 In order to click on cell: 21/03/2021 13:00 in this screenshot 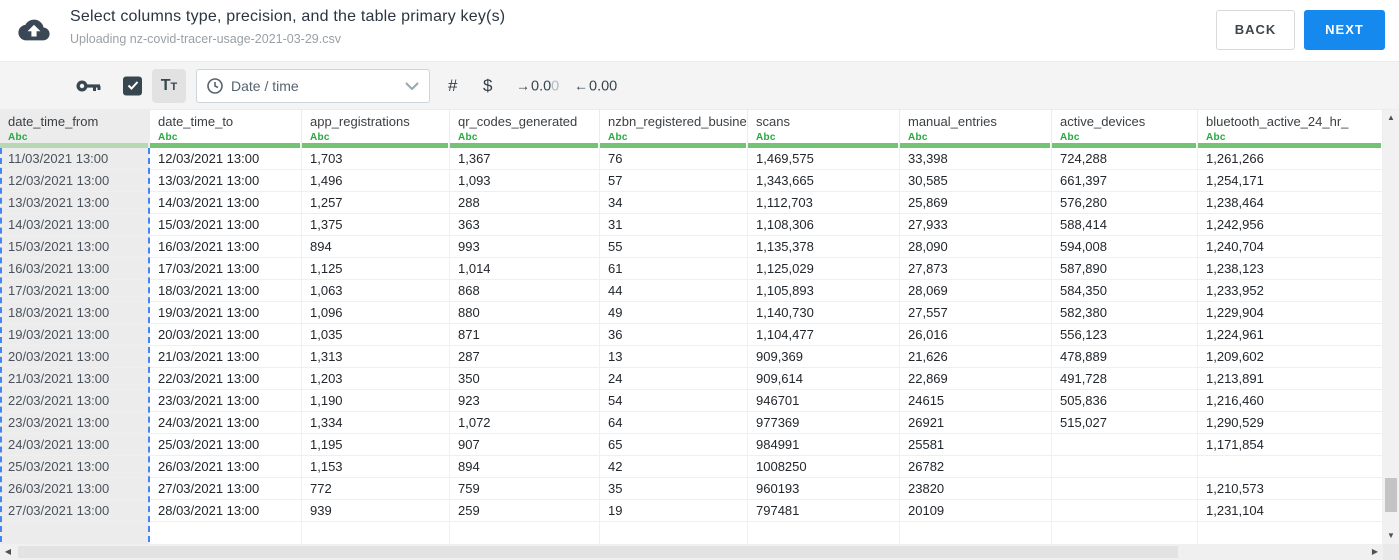, I will do `click(226, 357)`.